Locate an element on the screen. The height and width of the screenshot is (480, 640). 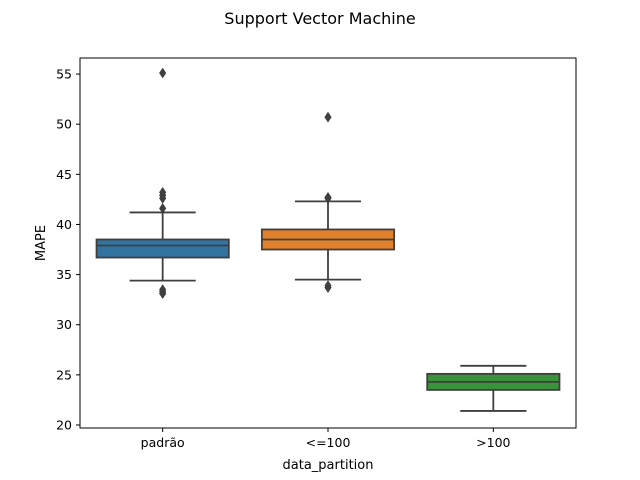
y-tick-label: 35 is located at coordinates (64, 274).